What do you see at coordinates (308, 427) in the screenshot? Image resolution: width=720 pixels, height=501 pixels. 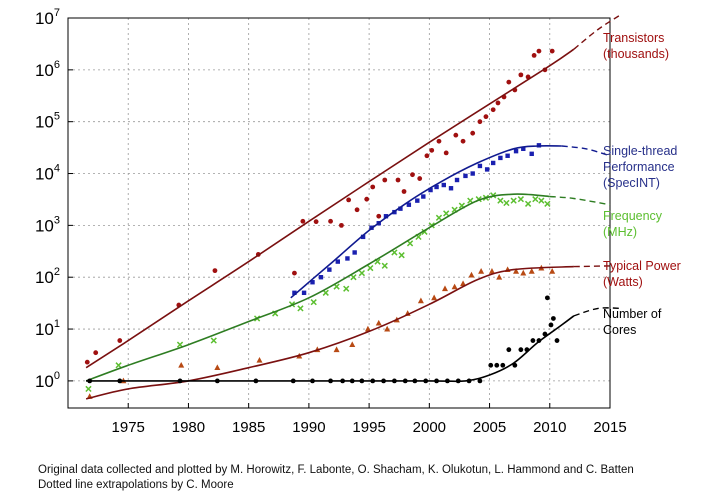 I see `x-tick-label: 1990` at bounding box center [308, 427].